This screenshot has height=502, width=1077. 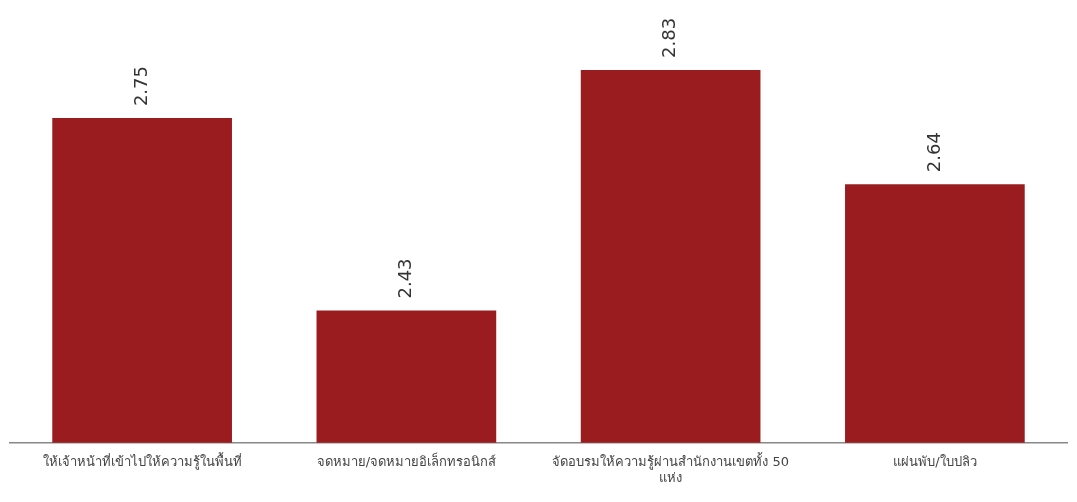 What do you see at coordinates (140, 86) in the screenshot?
I see `data-label: 2.75` at bounding box center [140, 86].